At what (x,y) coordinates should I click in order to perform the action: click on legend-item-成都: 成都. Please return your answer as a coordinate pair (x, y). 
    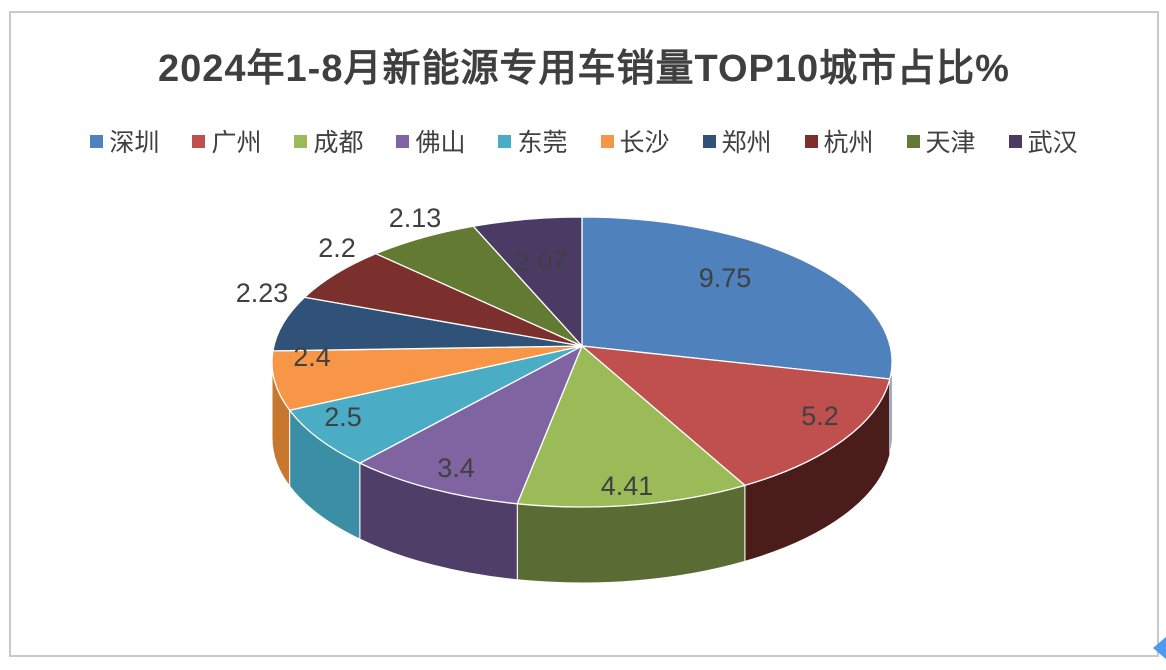
    Looking at the image, I should click on (328, 141).